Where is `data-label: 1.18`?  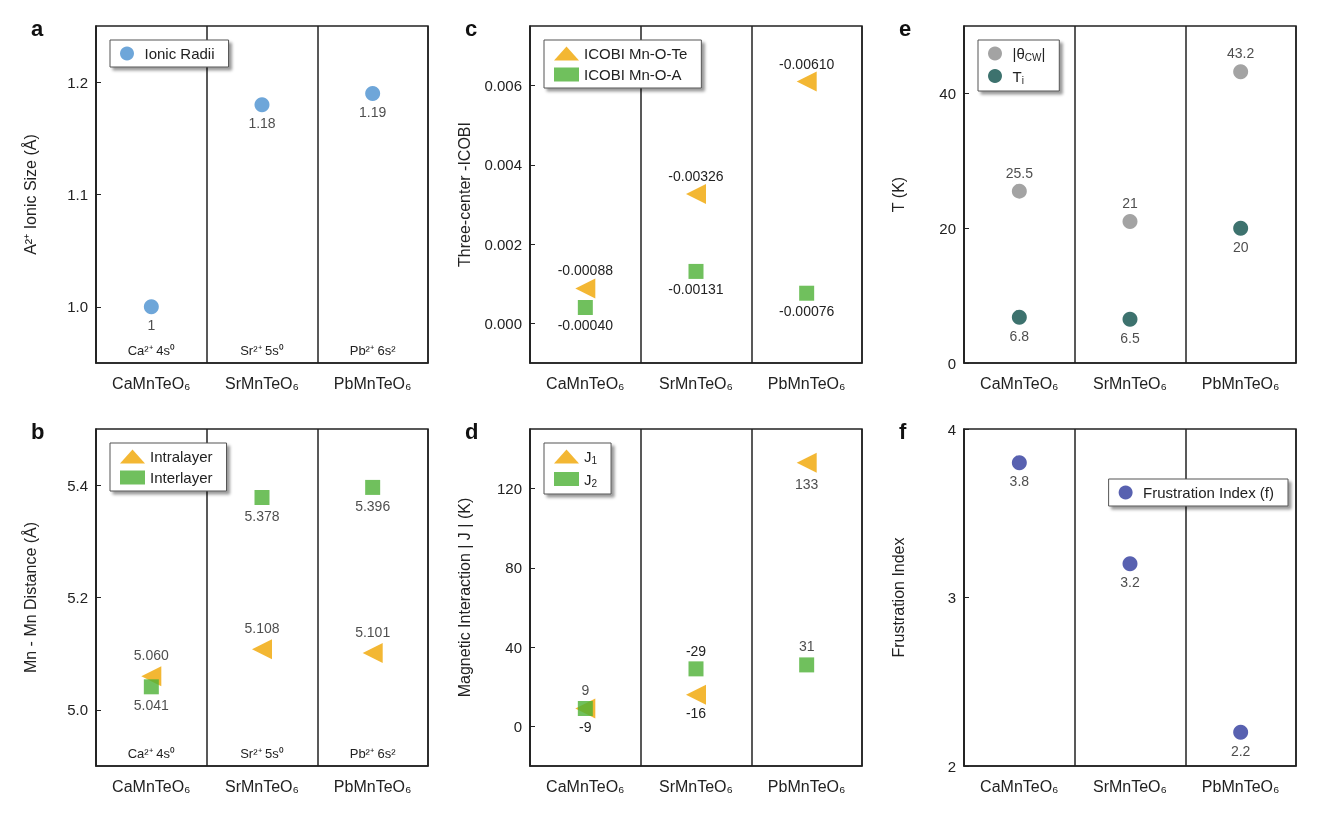 data-label: 1.18 is located at coordinates (262, 123).